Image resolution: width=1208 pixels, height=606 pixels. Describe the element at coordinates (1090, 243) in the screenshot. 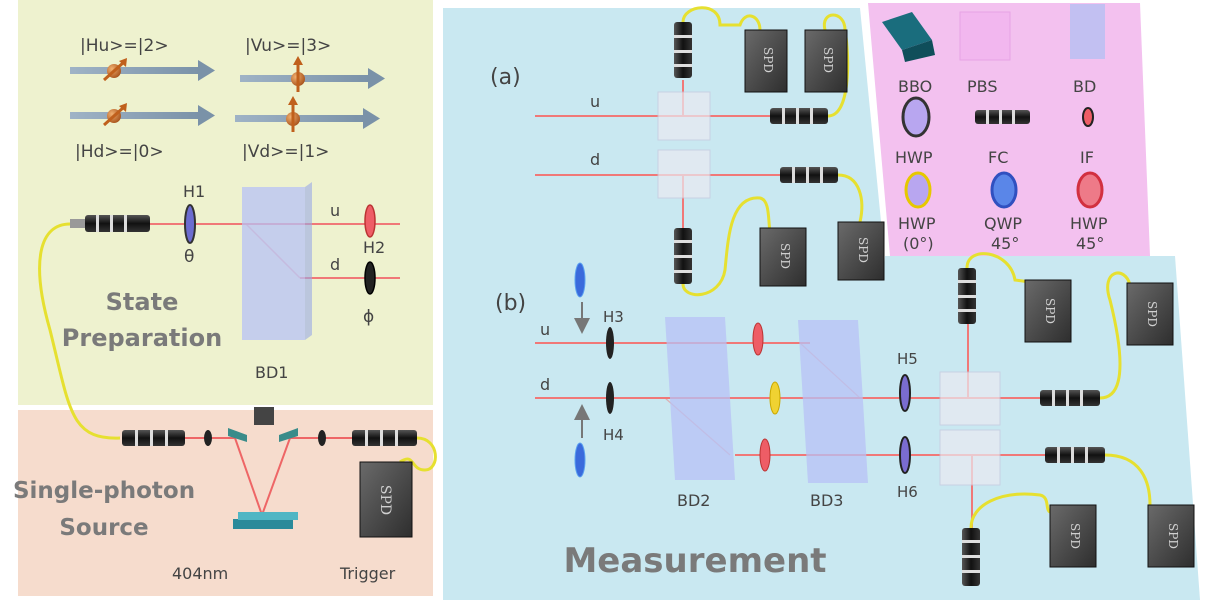

I see `legend-hwp45-angle: 45°` at that location.